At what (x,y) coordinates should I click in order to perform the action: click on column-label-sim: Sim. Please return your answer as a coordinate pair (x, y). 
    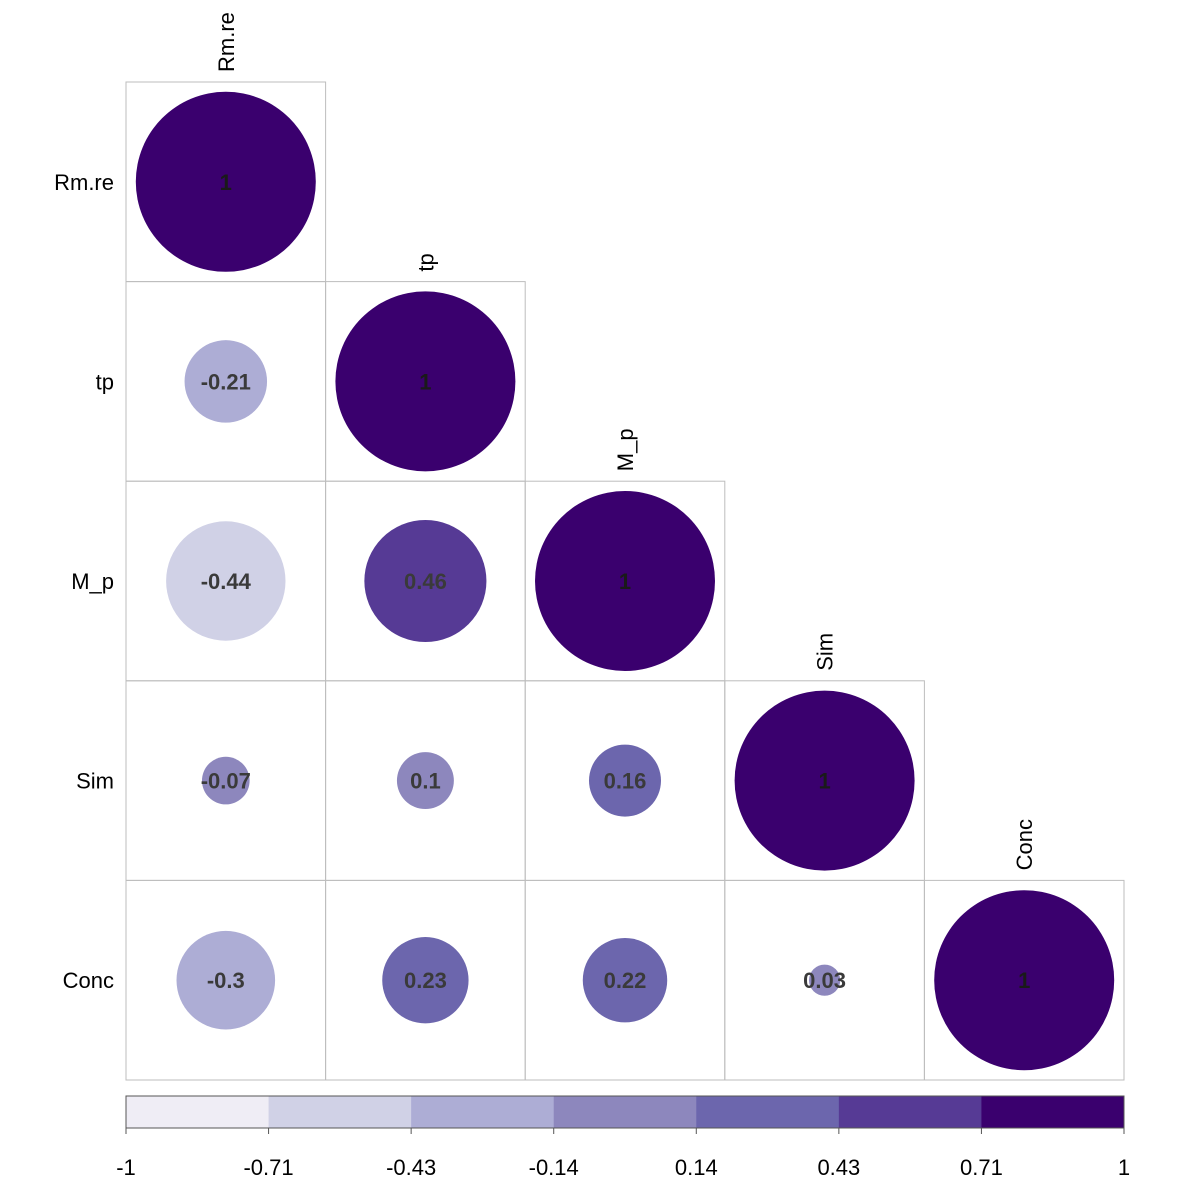
    Looking at the image, I should click on (825, 652).